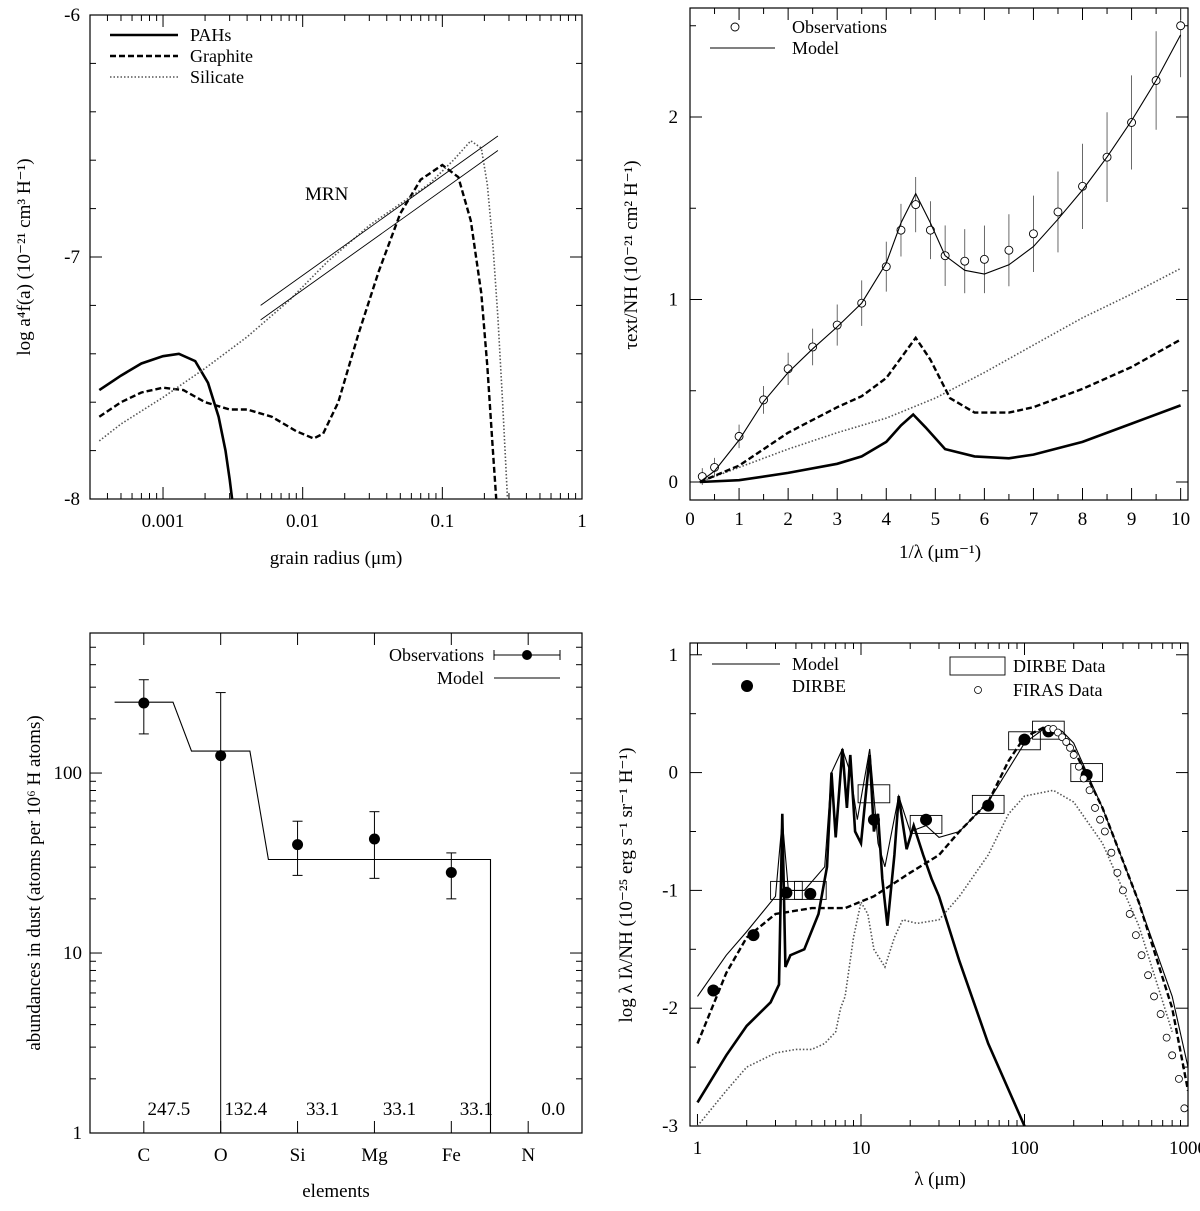 The width and height of the screenshot is (1200, 1211). I want to click on y-tick-label: 0, so click(674, 773).